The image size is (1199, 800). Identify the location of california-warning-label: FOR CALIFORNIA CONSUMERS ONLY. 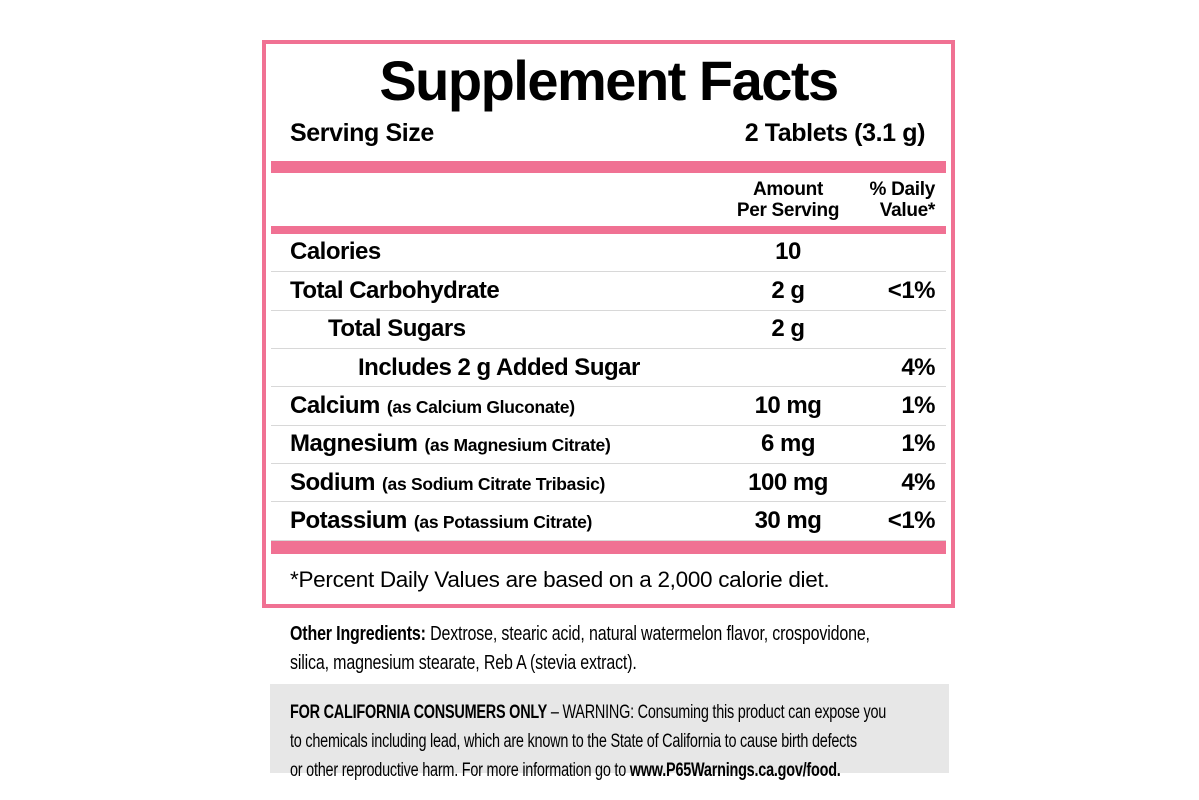
(419, 712).